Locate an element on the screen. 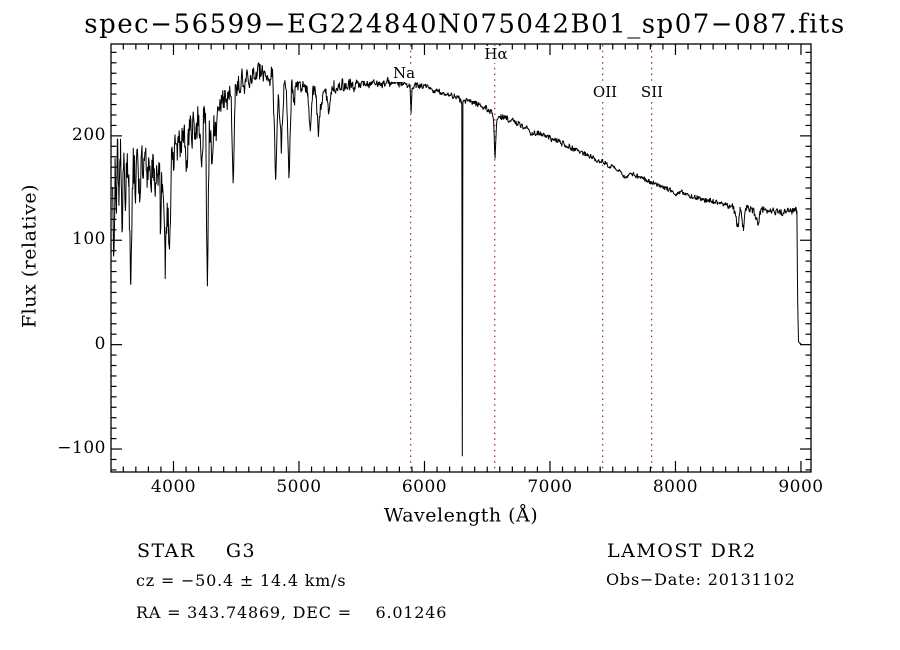 The width and height of the screenshot is (900, 650). y-axis-label: Flux (relative) is located at coordinates (29, 256).